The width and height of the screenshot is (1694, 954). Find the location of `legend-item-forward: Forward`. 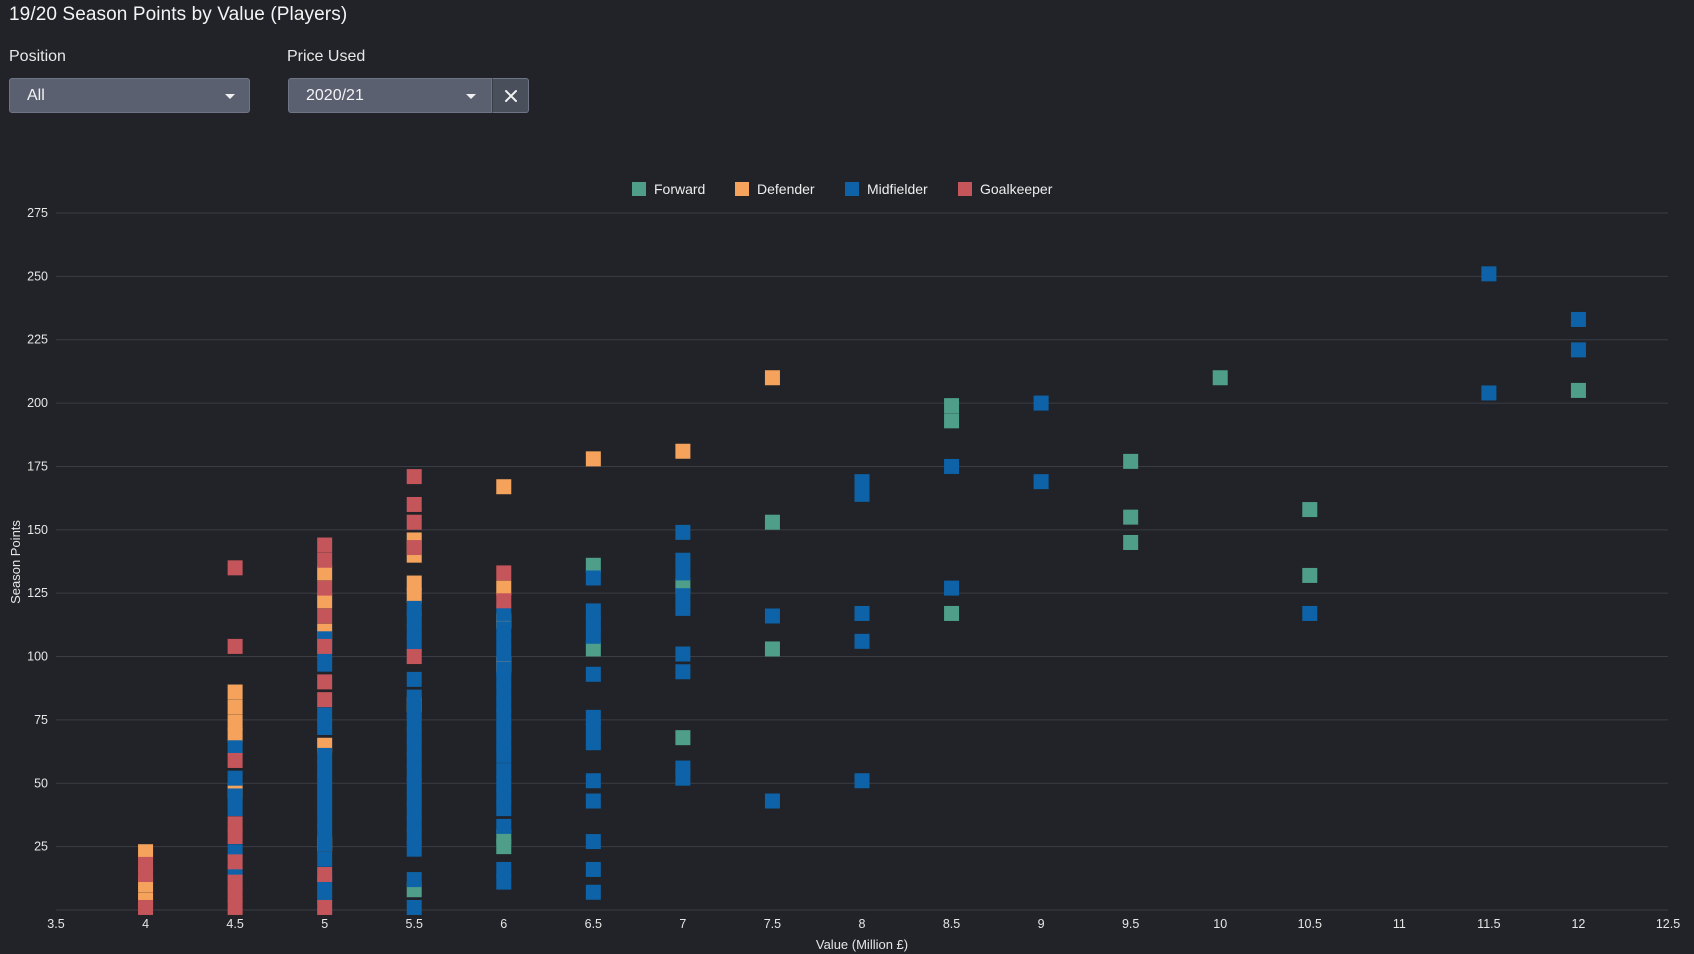

legend-item-forward: Forward is located at coordinates (668, 189).